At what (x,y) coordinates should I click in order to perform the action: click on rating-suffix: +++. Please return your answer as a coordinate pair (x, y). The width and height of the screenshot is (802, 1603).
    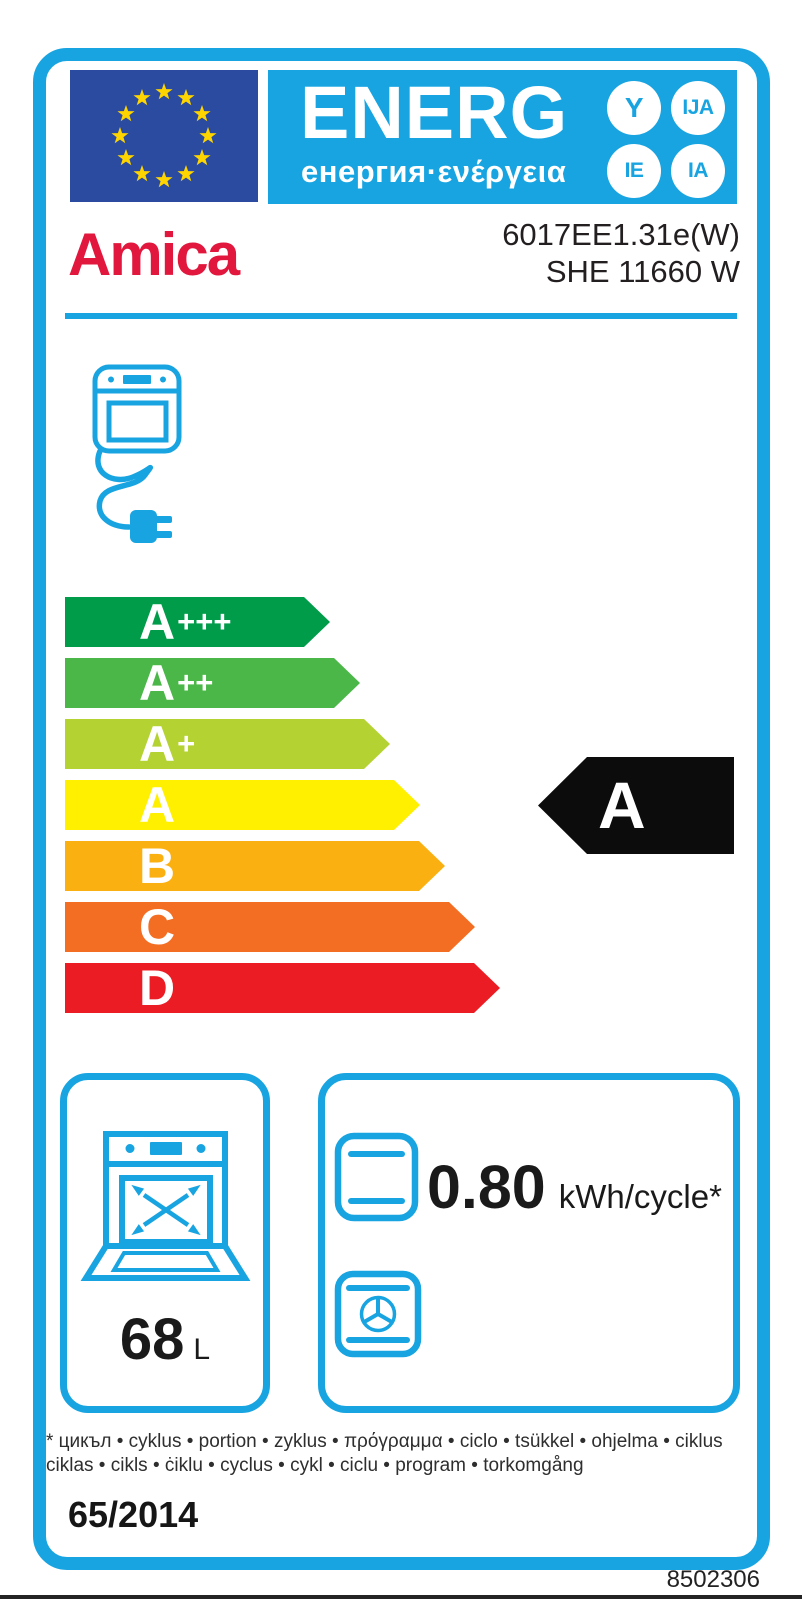
    Looking at the image, I should click on (204, 621).